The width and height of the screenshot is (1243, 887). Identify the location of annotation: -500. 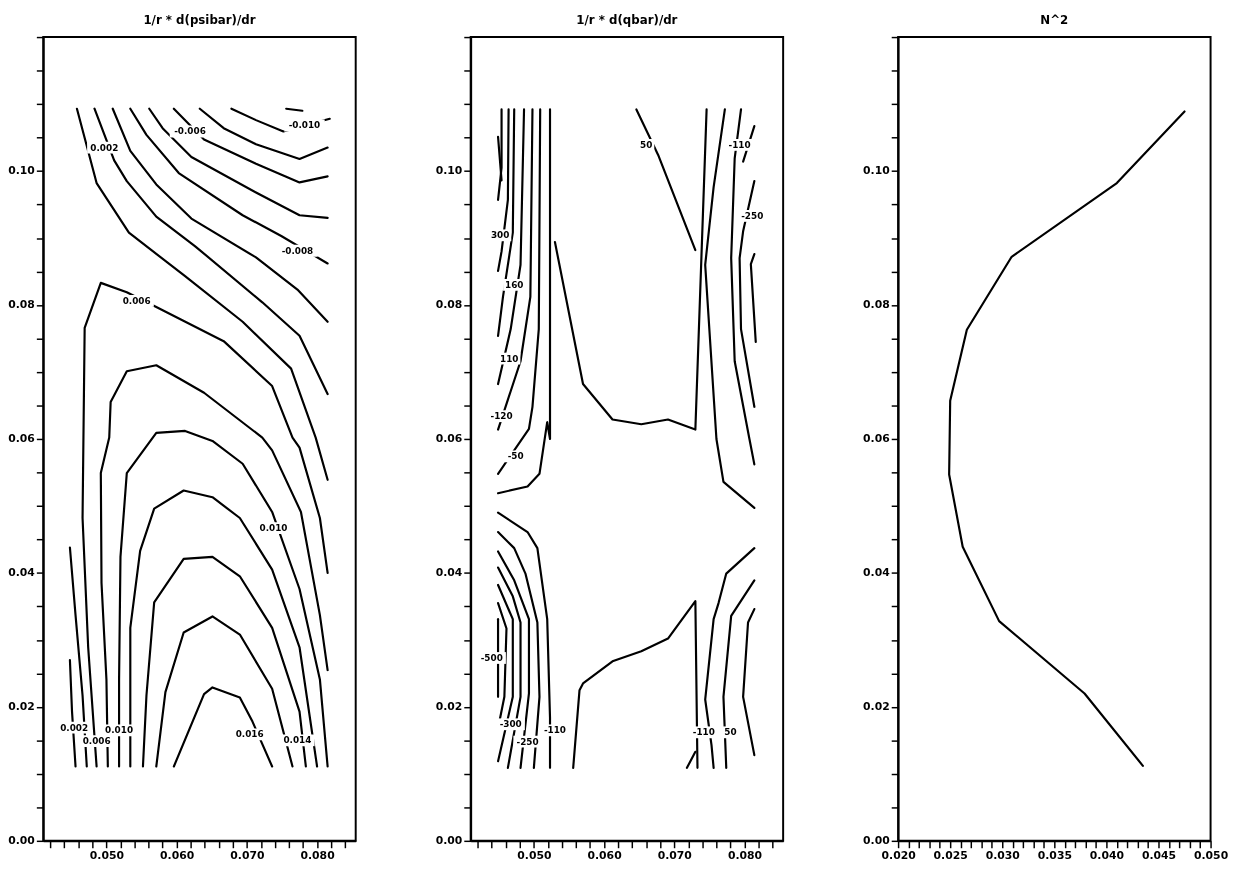
(491, 657).